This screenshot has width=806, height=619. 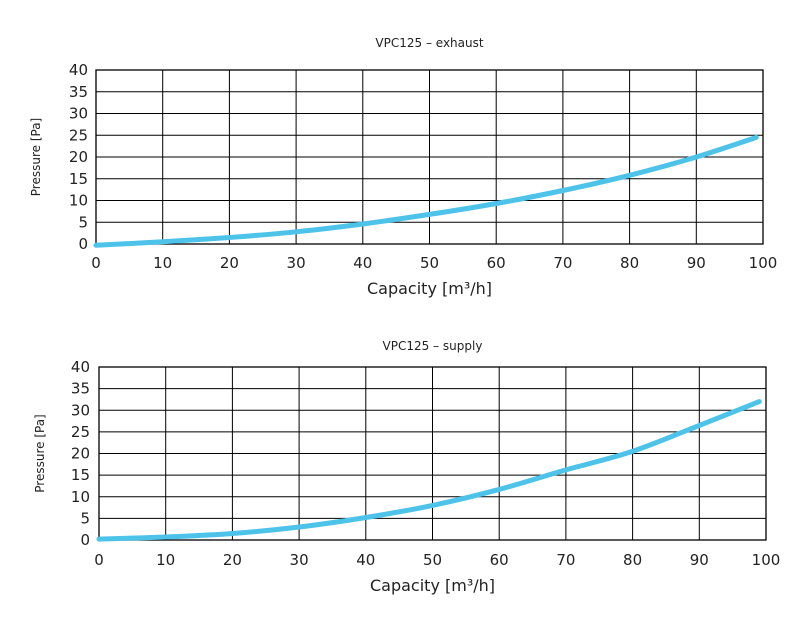 I want to click on chart-title: VPC125 – supply, so click(x=433, y=346).